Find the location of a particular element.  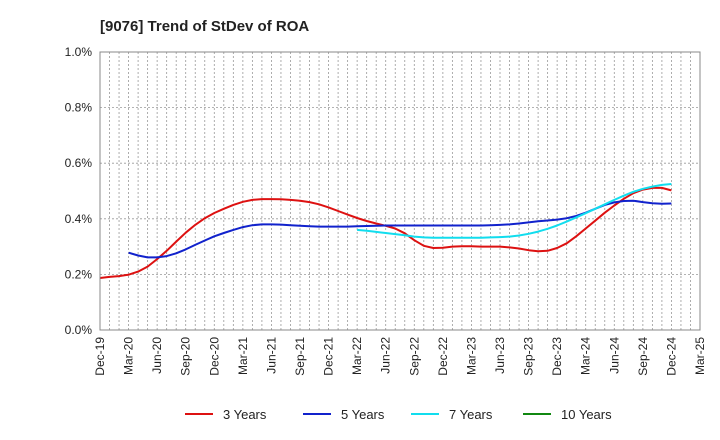

y-tick-label: 1.0% is located at coordinates (79, 52).